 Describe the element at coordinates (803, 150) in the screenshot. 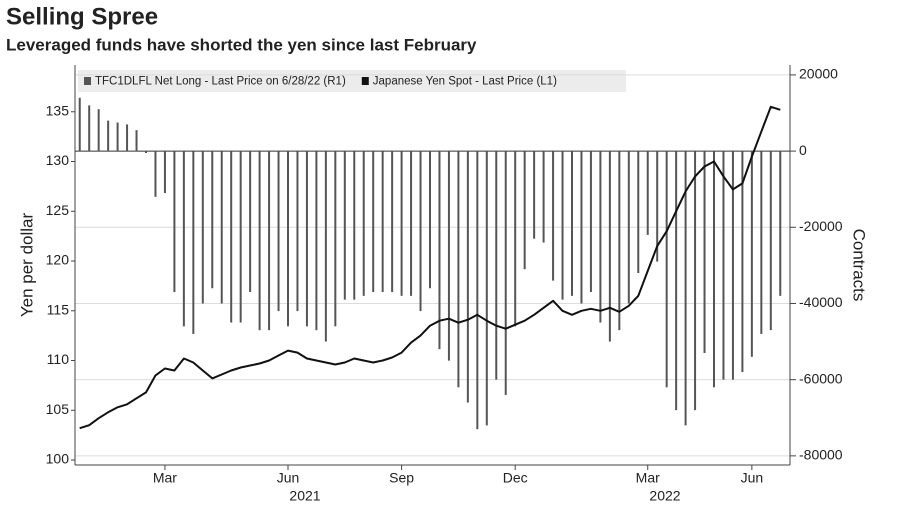

I see `y2-tick-label: 0` at that location.